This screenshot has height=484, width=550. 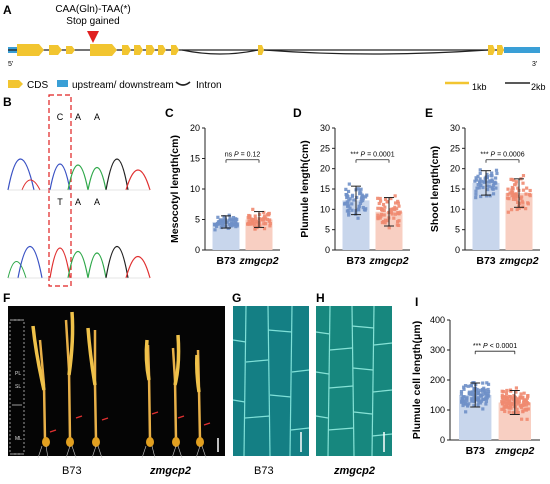 I want to click on ruler-label-ml: ML, so click(x=18, y=439).